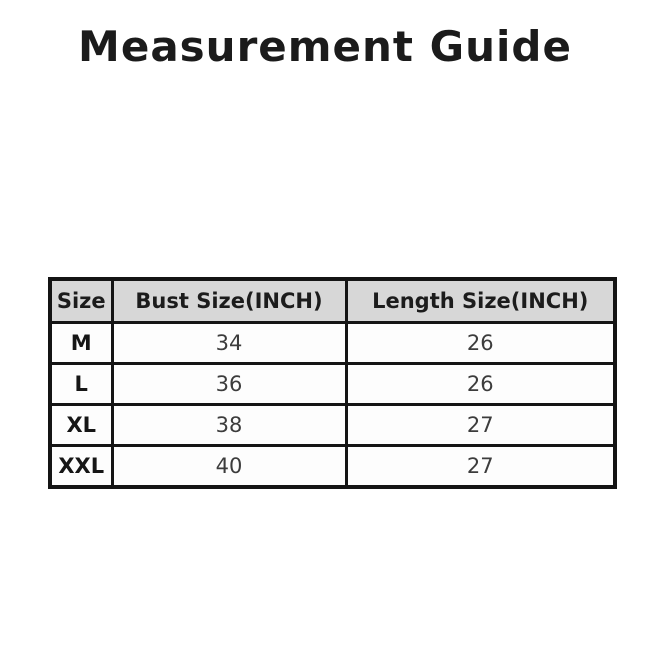 The width and height of the screenshot is (650, 650). I want to click on column-header-length-size: Length Size(INCH), so click(480, 300).